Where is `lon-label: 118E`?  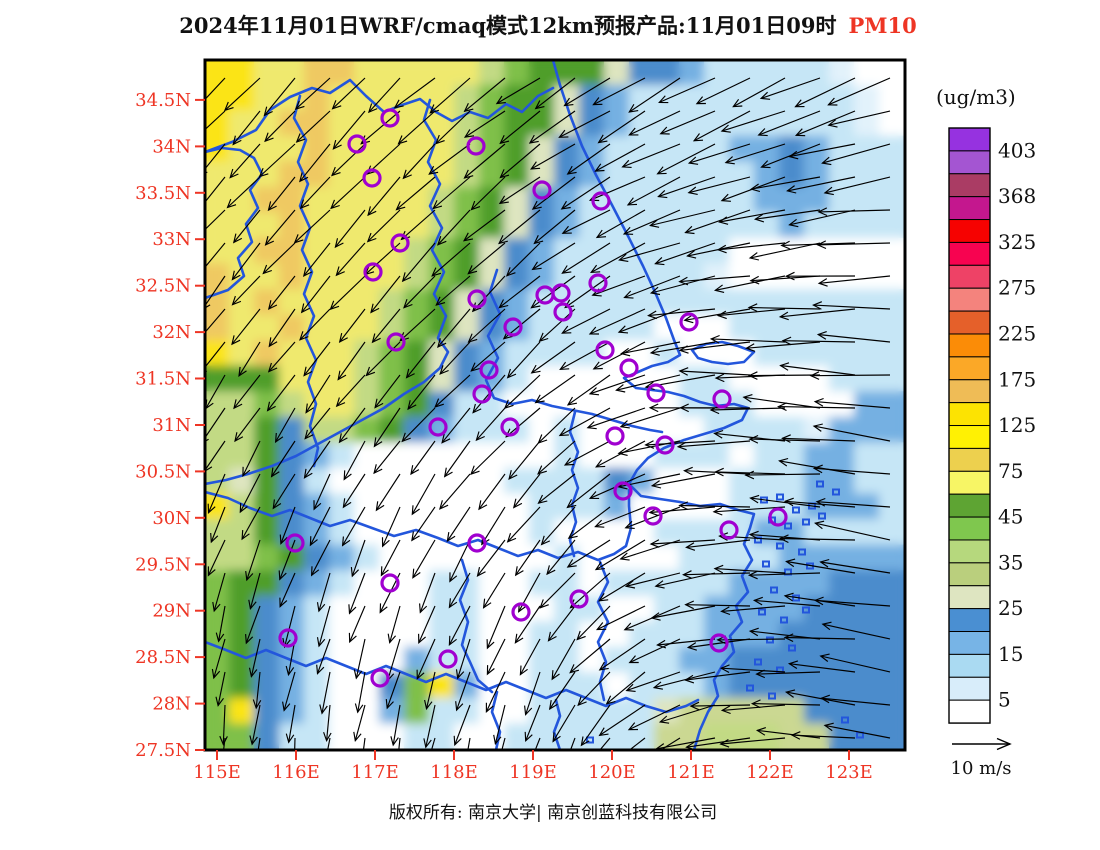 lon-label: 118E is located at coordinates (454, 772).